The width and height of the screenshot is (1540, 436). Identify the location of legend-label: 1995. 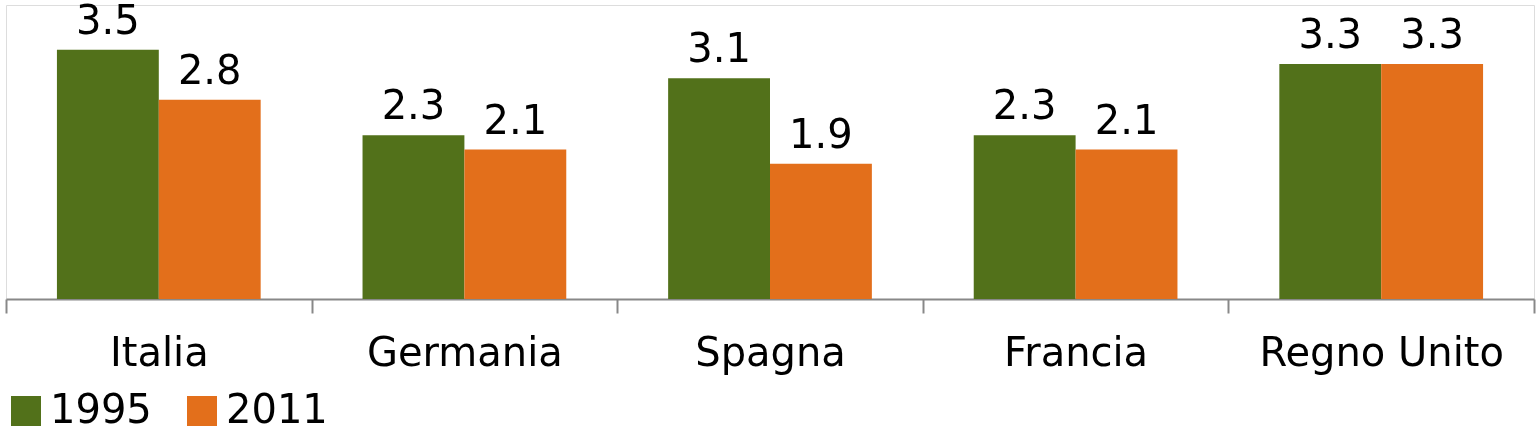
(101, 409).